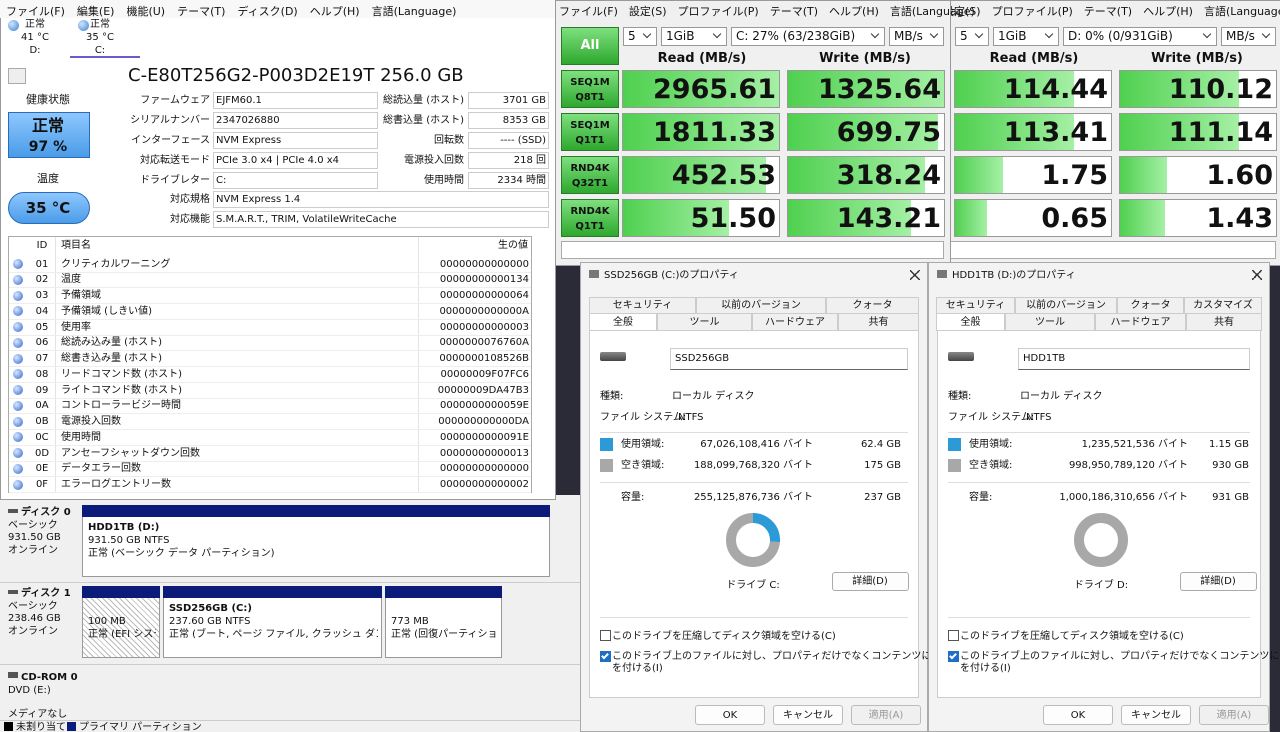 The image size is (1280, 732). Describe the element at coordinates (42, 280) in the screenshot. I see `smart-id: 02` at that location.